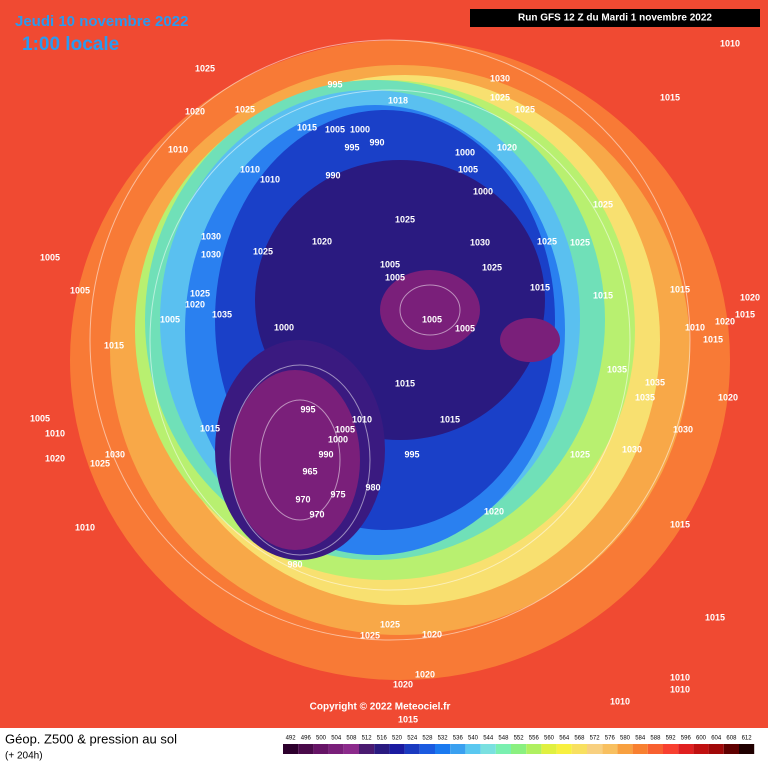  I want to click on run-box, so click(615, 18).